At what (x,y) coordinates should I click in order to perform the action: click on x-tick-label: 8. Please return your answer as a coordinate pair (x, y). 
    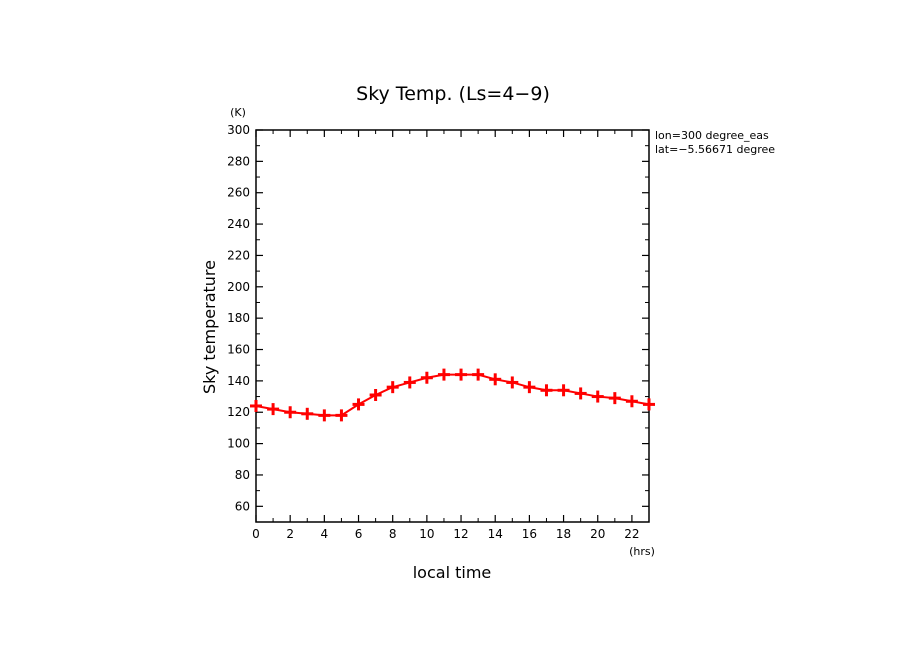
    Looking at the image, I should click on (393, 534).